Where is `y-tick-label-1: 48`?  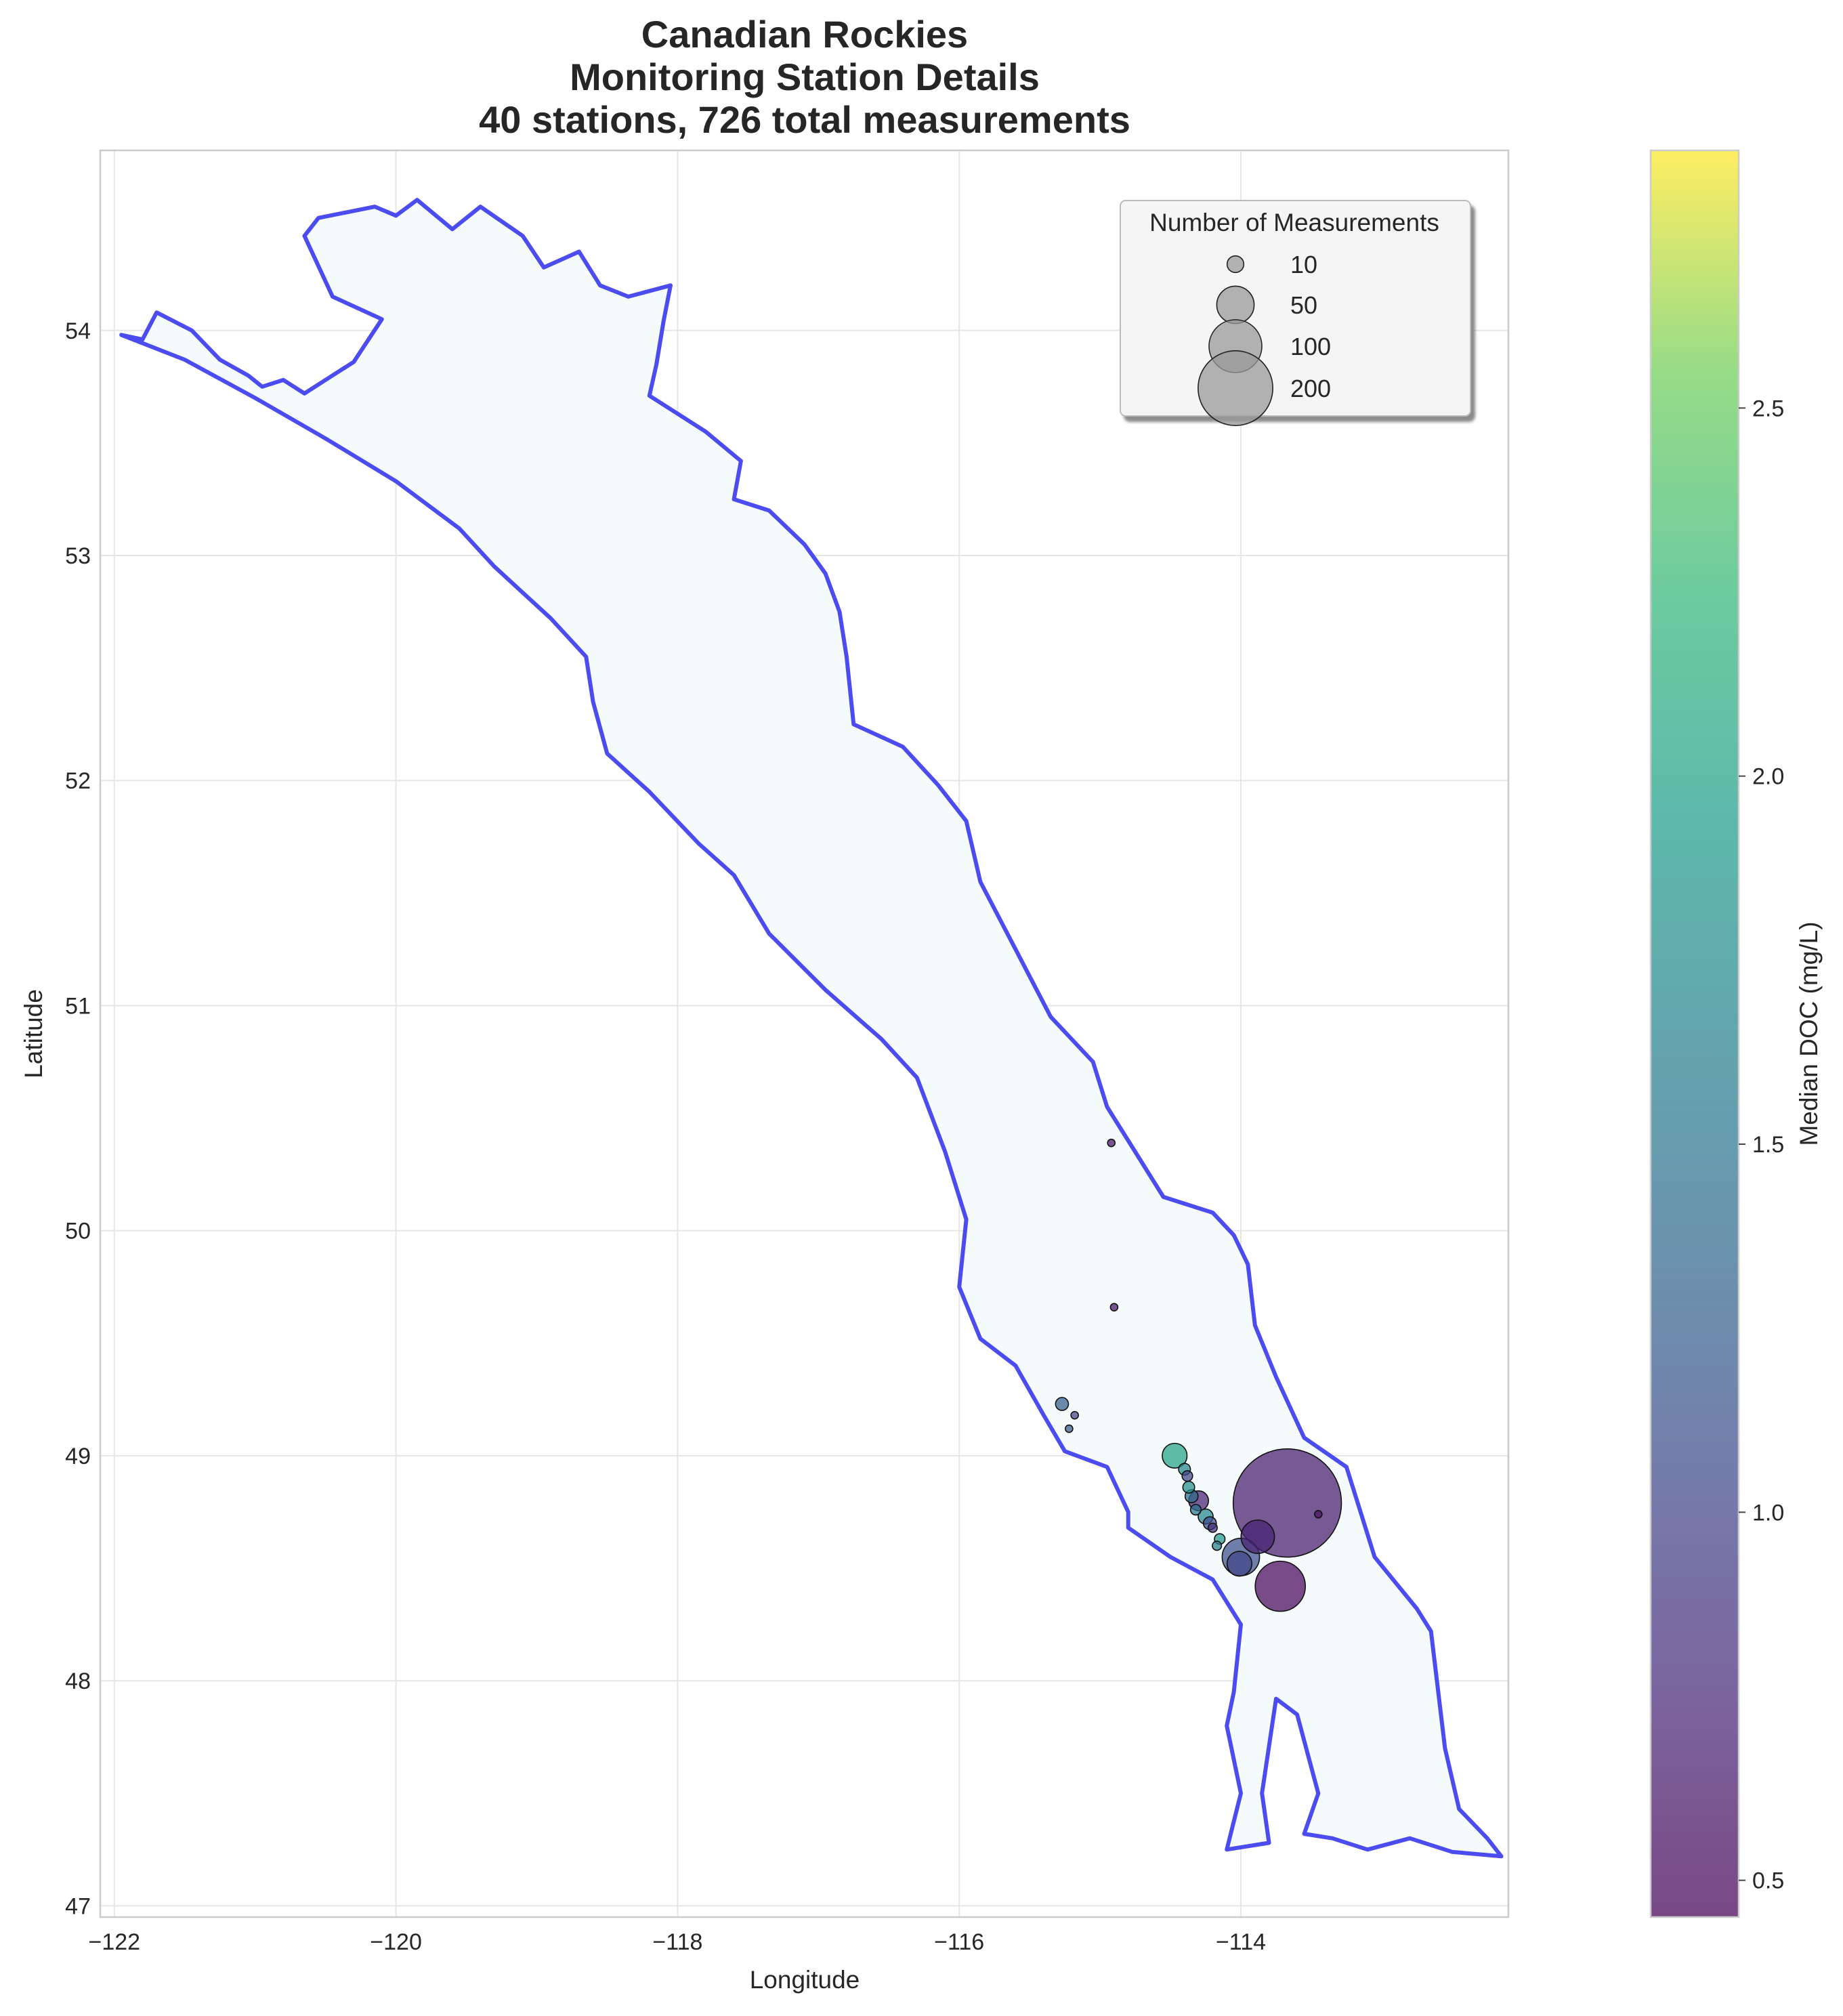 y-tick-label-1: 48 is located at coordinates (78, 1681).